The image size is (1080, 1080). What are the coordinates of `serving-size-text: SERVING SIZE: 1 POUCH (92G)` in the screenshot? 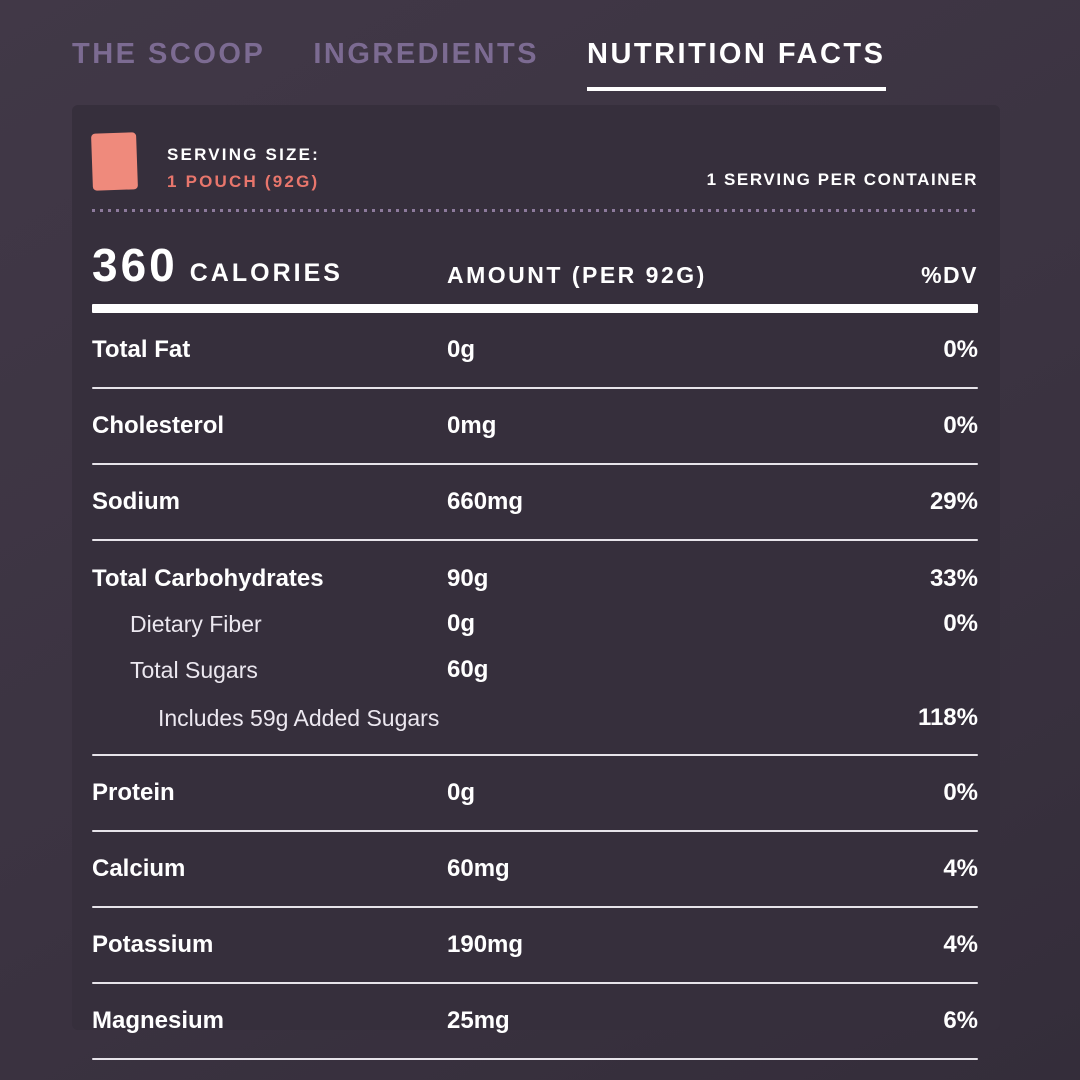 It's located at (243, 168).